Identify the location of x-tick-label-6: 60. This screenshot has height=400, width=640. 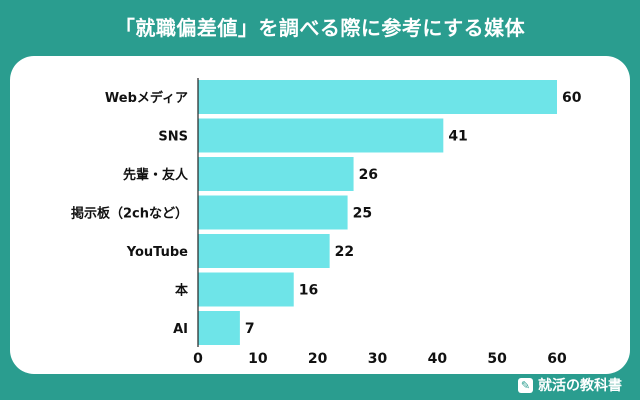
(557, 359).